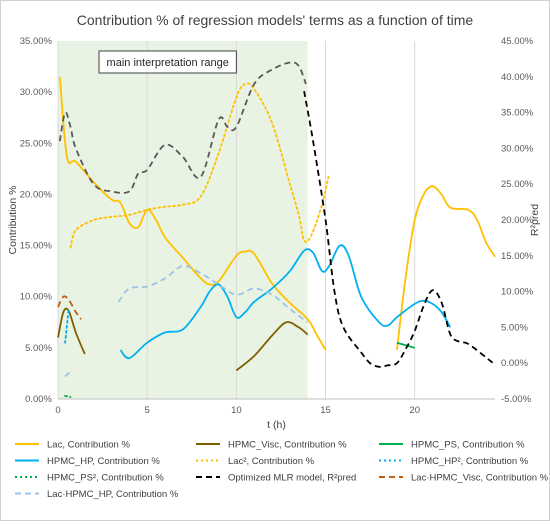 The image size is (550, 525). Describe the element at coordinates (480, 478) in the screenshot. I see `legend-label: Lac·HPMC_Visc, Contribution %` at that location.